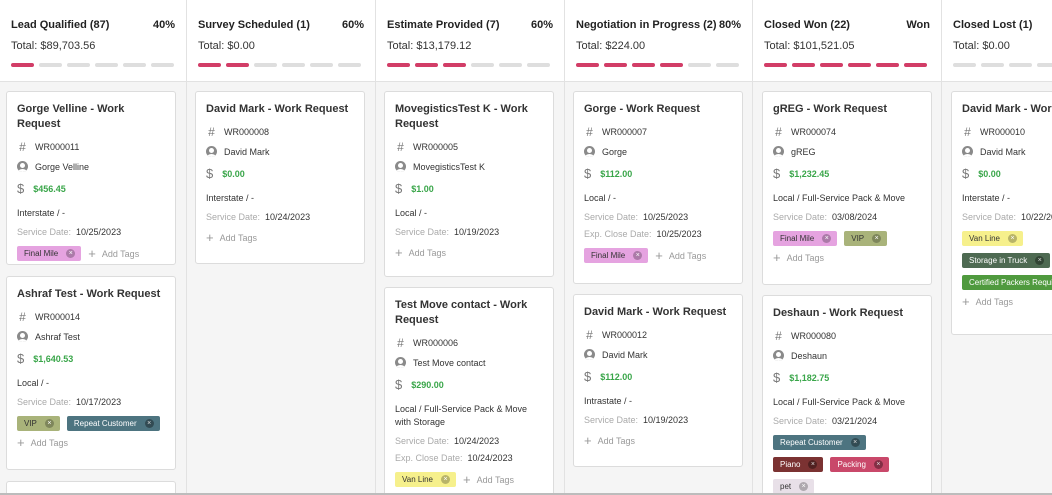 The width and height of the screenshot is (1052, 495). Describe the element at coordinates (91, 488) in the screenshot. I see `deal-card-partial` at that location.